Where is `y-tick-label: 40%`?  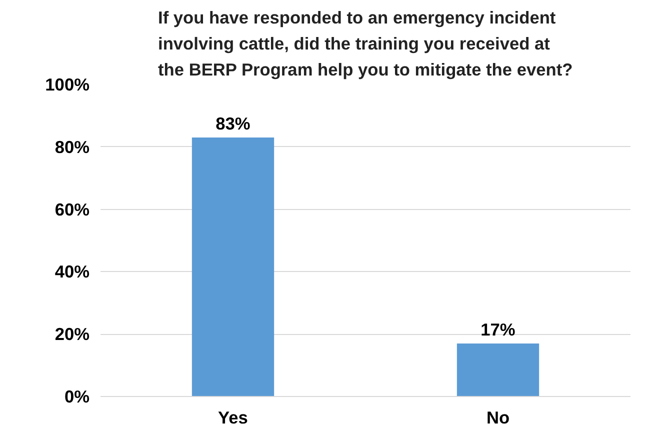
y-tick-label: 40% is located at coordinates (72, 272).